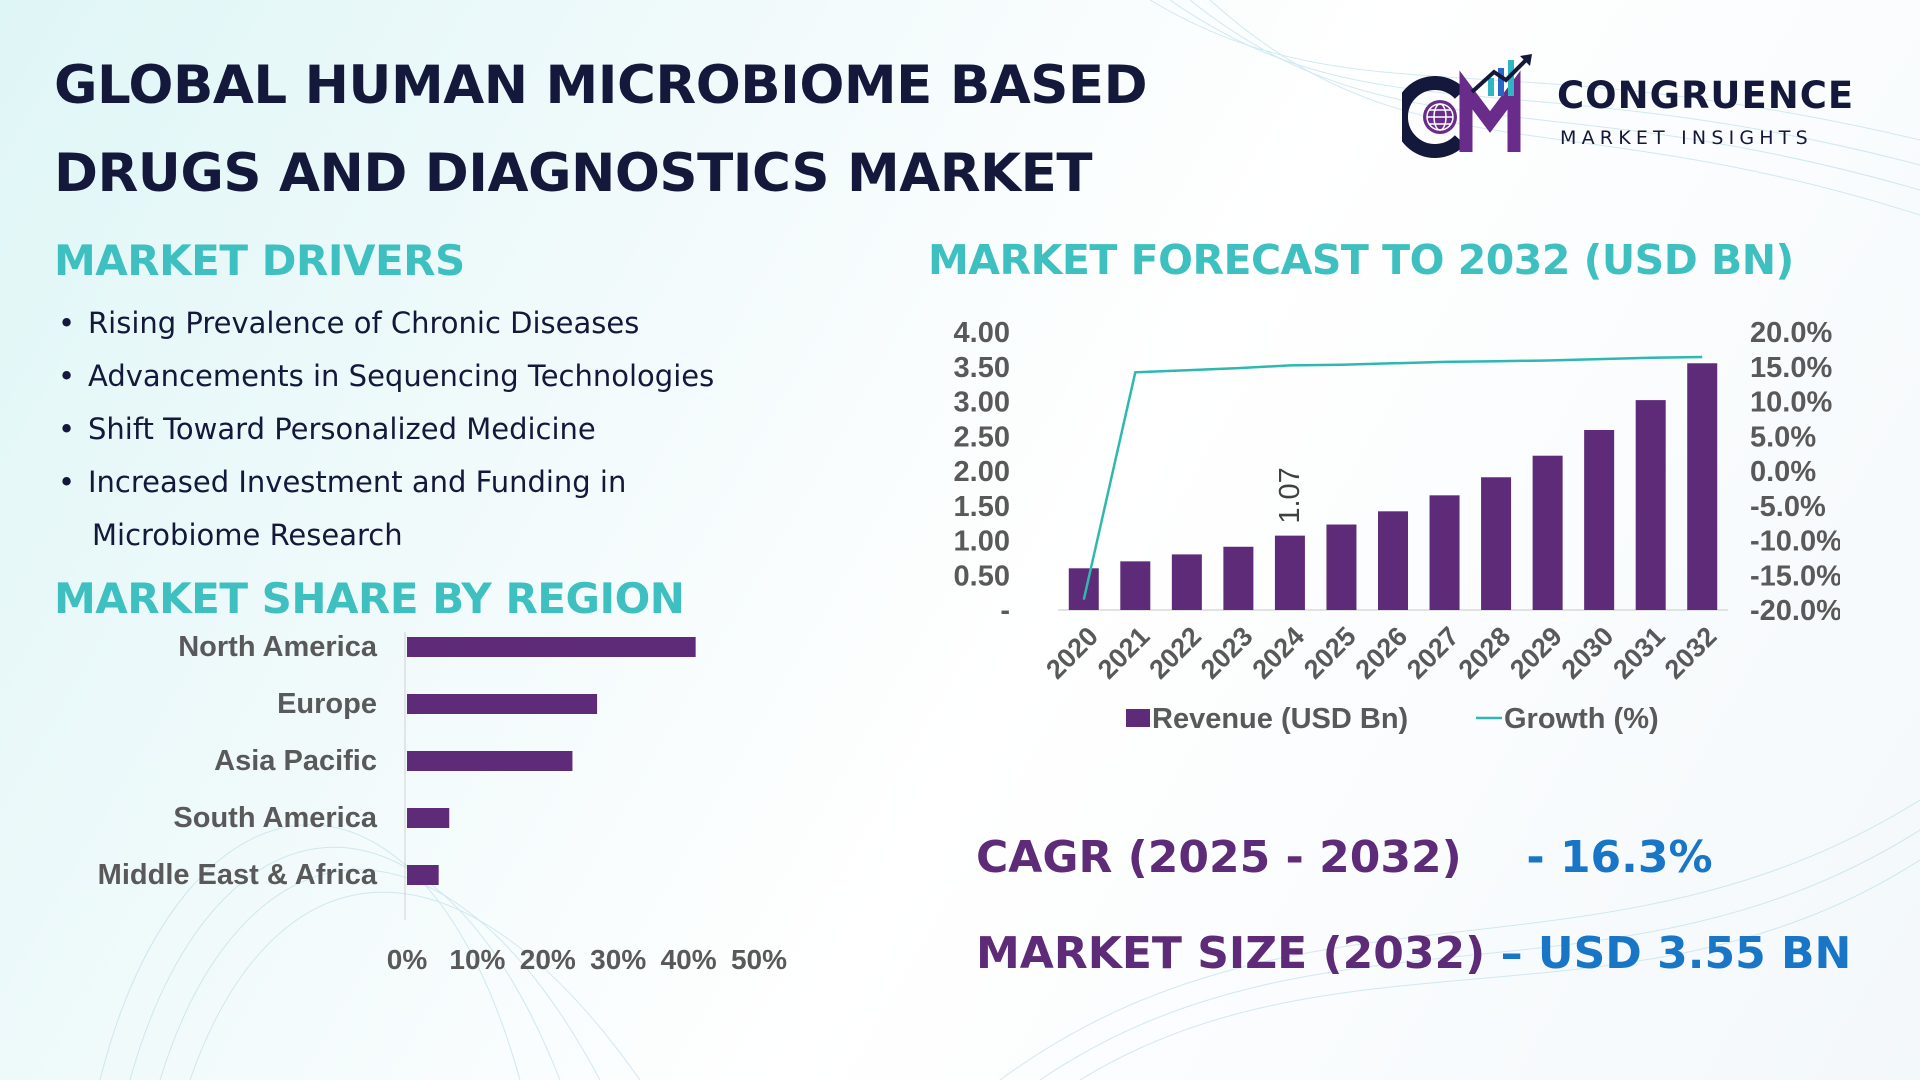 This screenshot has height=1080, width=1920. Describe the element at coordinates (982, 437) in the screenshot. I see `forecast-left-y-tick-label: 2.50` at that location.